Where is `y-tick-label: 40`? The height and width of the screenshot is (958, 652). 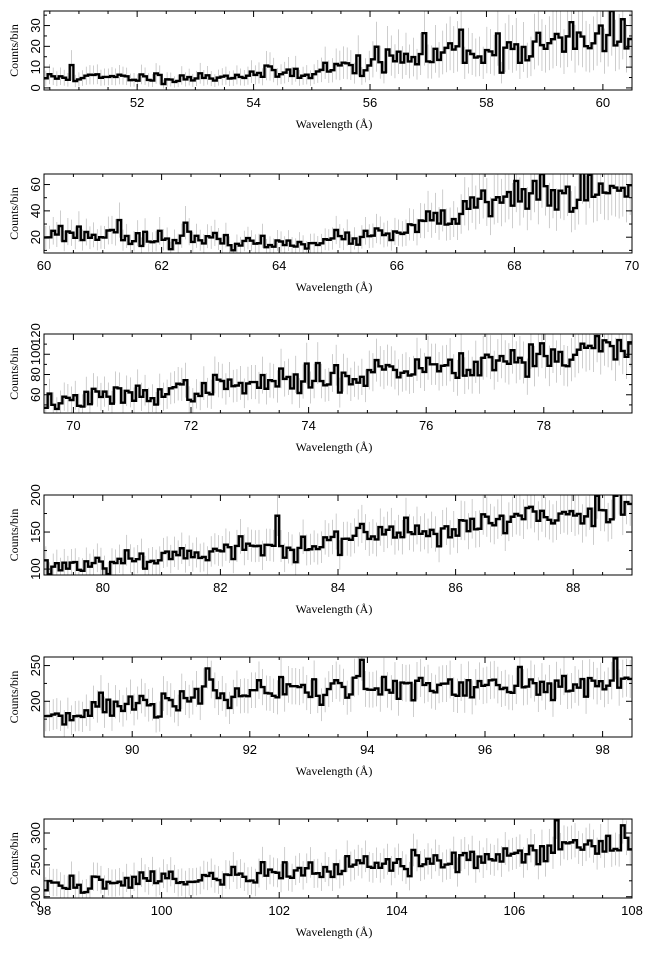
y-tick-label: 40 is located at coordinates (35, 211).